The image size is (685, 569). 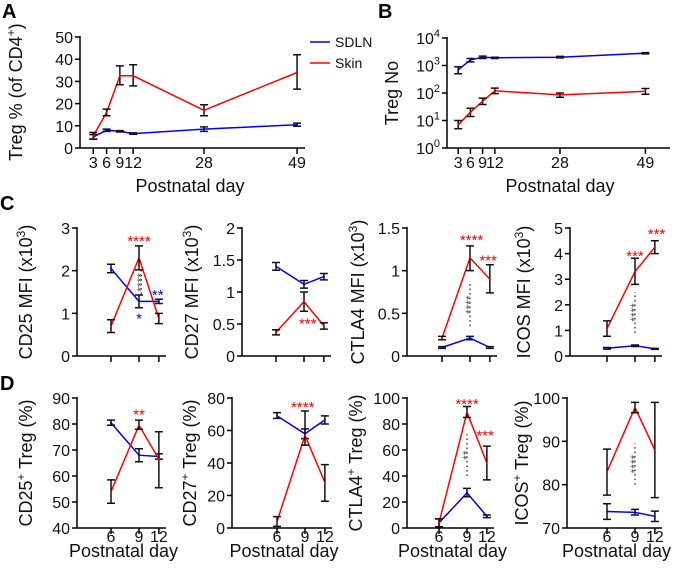 I want to click on y-axis-title: ICOS MFI (x103), so click(x=523, y=292).